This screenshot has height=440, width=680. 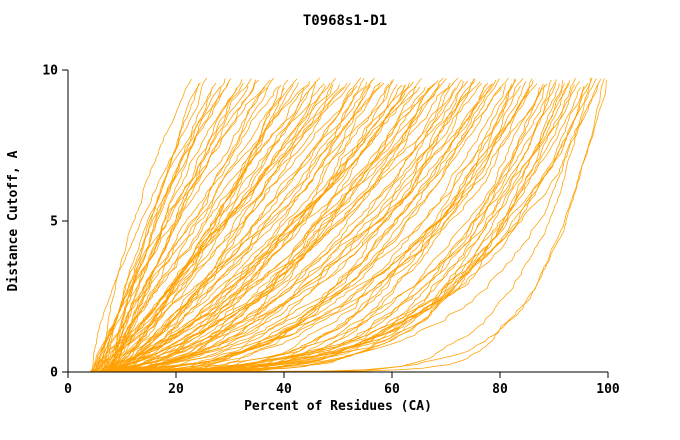 I want to click on chart-title: T0968s1-D1, so click(x=345, y=21).